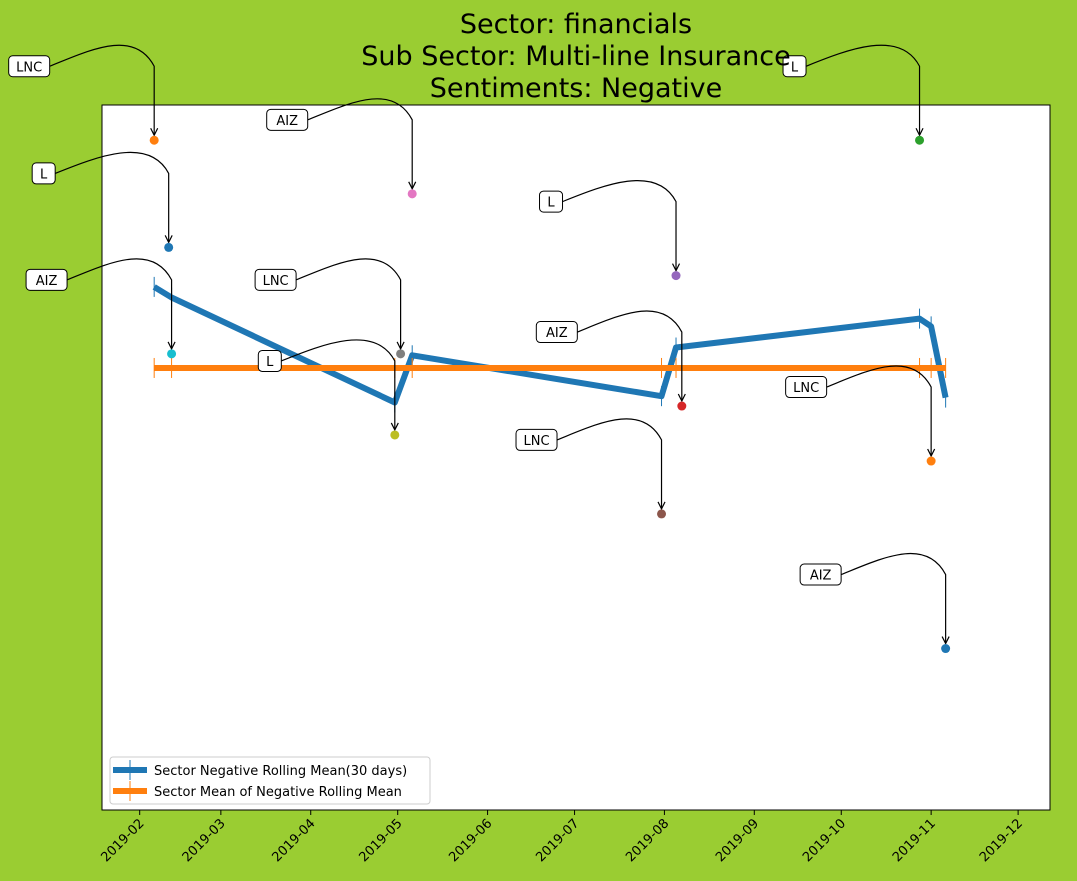 The height and width of the screenshot is (881, 1077). I want to click on legend-label-sector-mean: Sector Mean of Negative Rolling Mean, so click(278, 792).